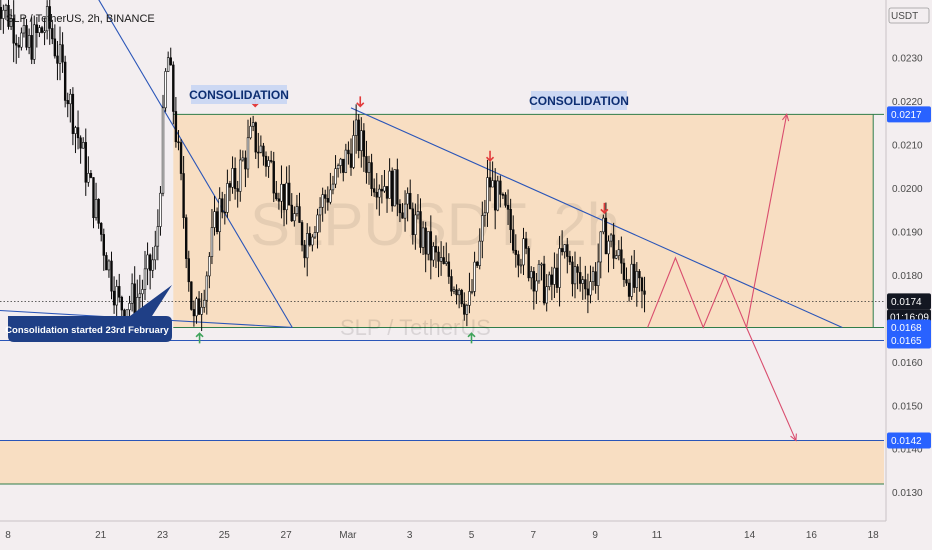  I want to click on consolidation-label-1: CONSOLIDATION, so click(239, 94).